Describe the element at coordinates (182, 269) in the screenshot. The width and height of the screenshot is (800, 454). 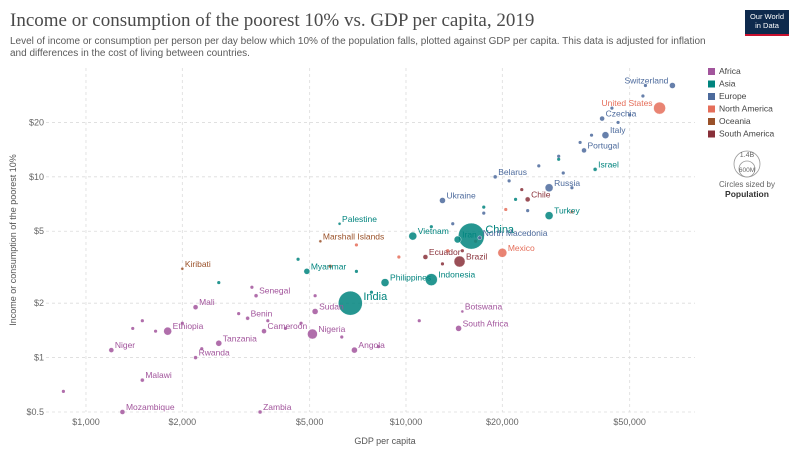
I see `data-point-kiribati` at that location.